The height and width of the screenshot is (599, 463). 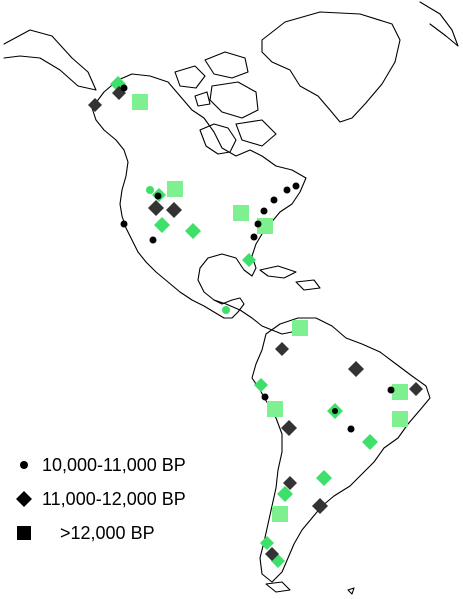 I want to click on hispaniola-coast, so click(x=308, y=285).